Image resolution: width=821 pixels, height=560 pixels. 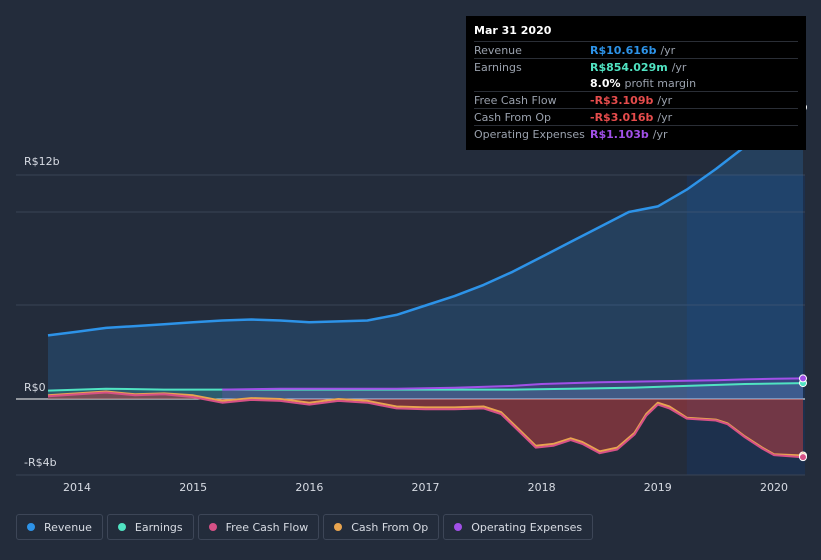 I want to click on free-cash-flow-area, so click(x=425, y=425).